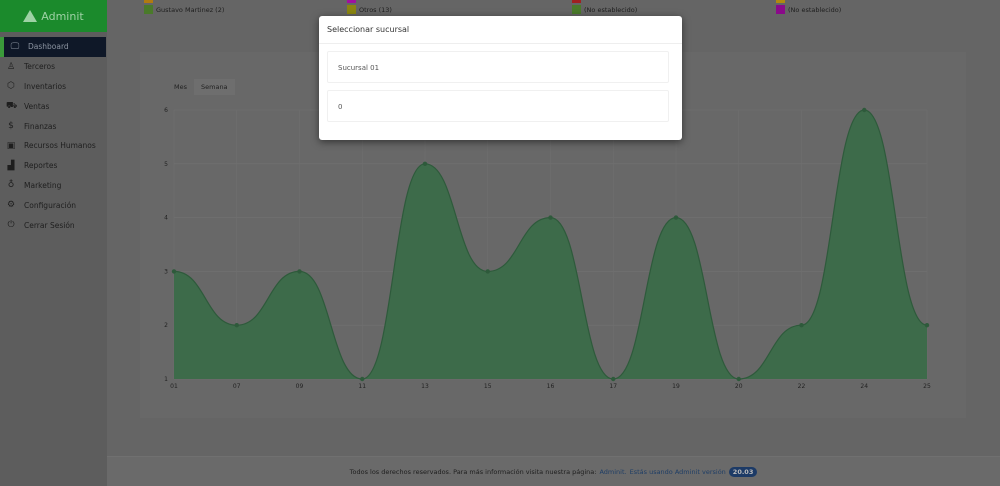 The height and width of the screenshot is (486, 1000). Describe the element at coordinates (11, 86) in the screenshot. I see `box-icon: ⬡` at that location.